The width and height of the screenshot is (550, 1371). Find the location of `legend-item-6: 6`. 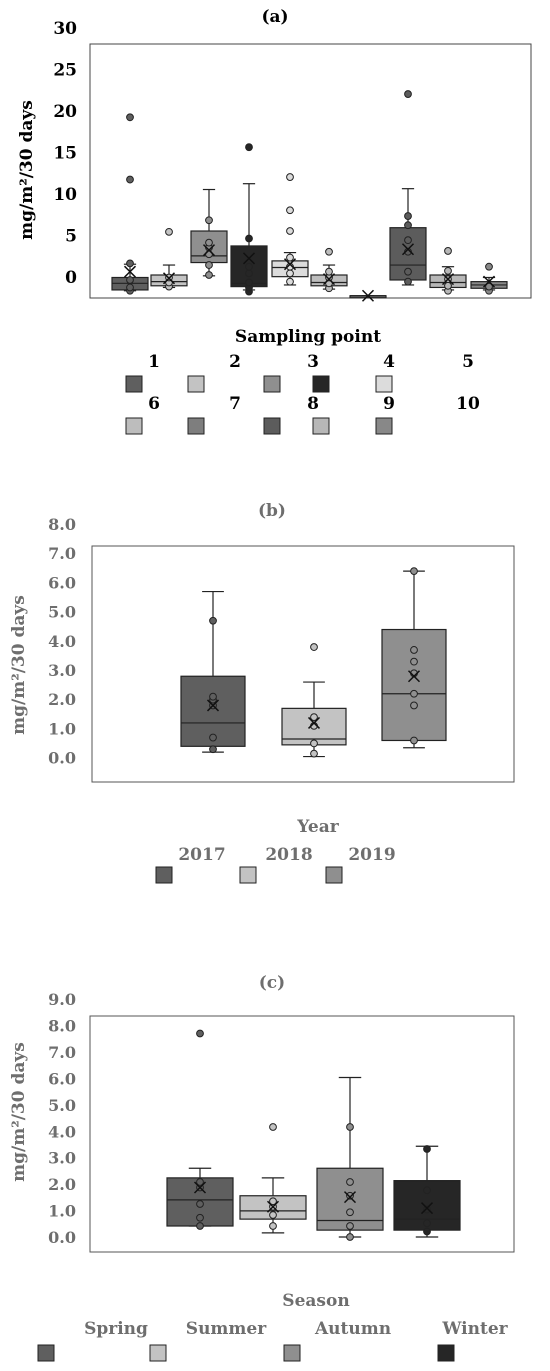

legend-item-6: 6 is located at coordinates (142, 414).